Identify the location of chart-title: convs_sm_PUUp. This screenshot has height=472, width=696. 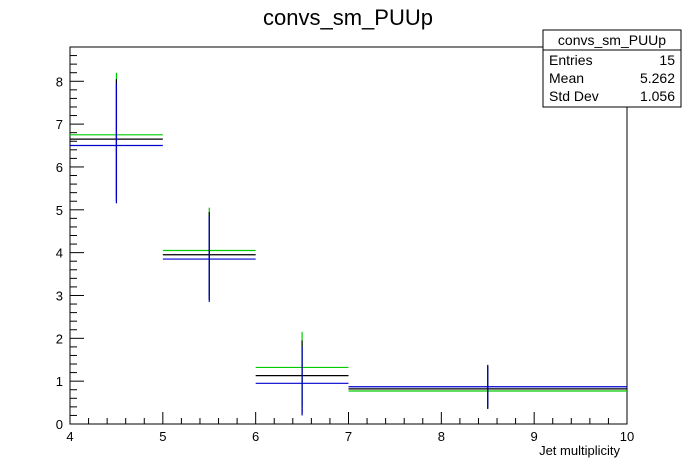
(348, 17).